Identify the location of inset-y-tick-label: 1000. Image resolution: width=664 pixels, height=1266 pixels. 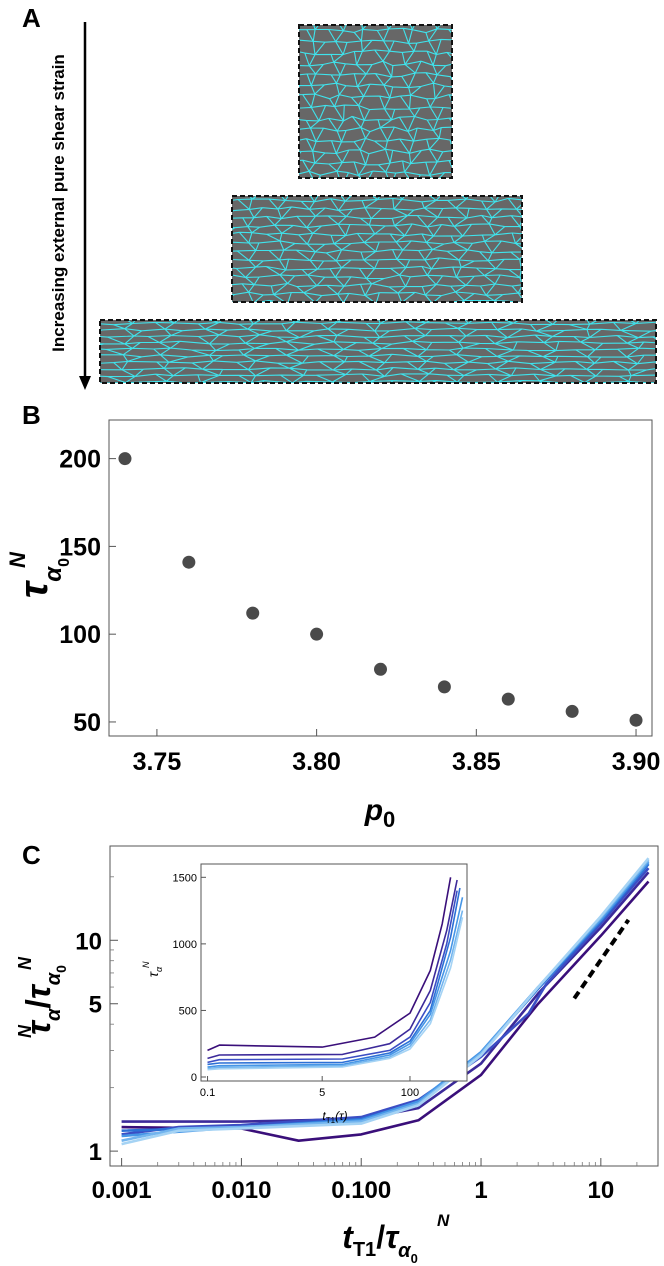
(185, 945).